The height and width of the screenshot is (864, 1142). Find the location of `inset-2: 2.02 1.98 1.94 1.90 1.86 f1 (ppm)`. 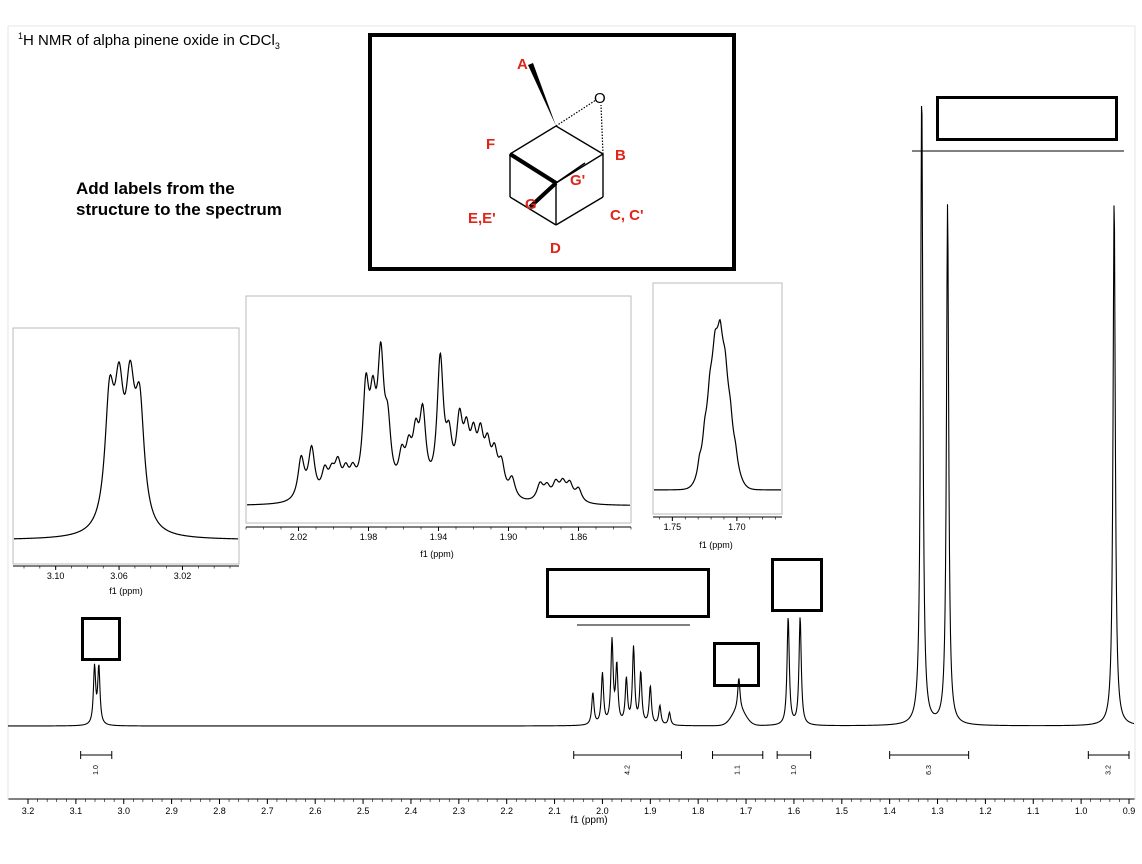

inset-2: 2.02 1.98 1.94 1.90 1.86 f1 (ppm) is located at coordinates (438, 427).